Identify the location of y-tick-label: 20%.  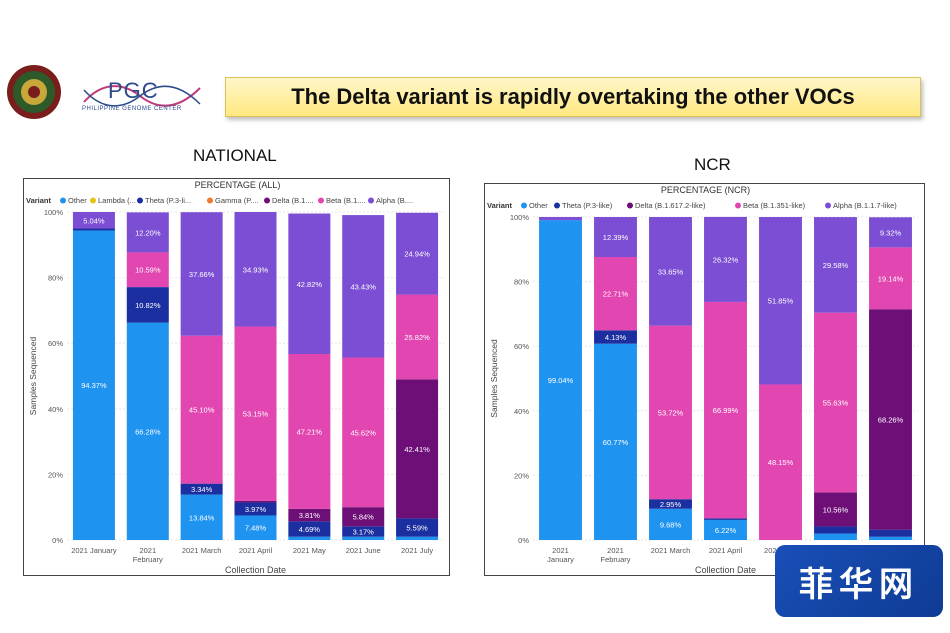
(55, 474).